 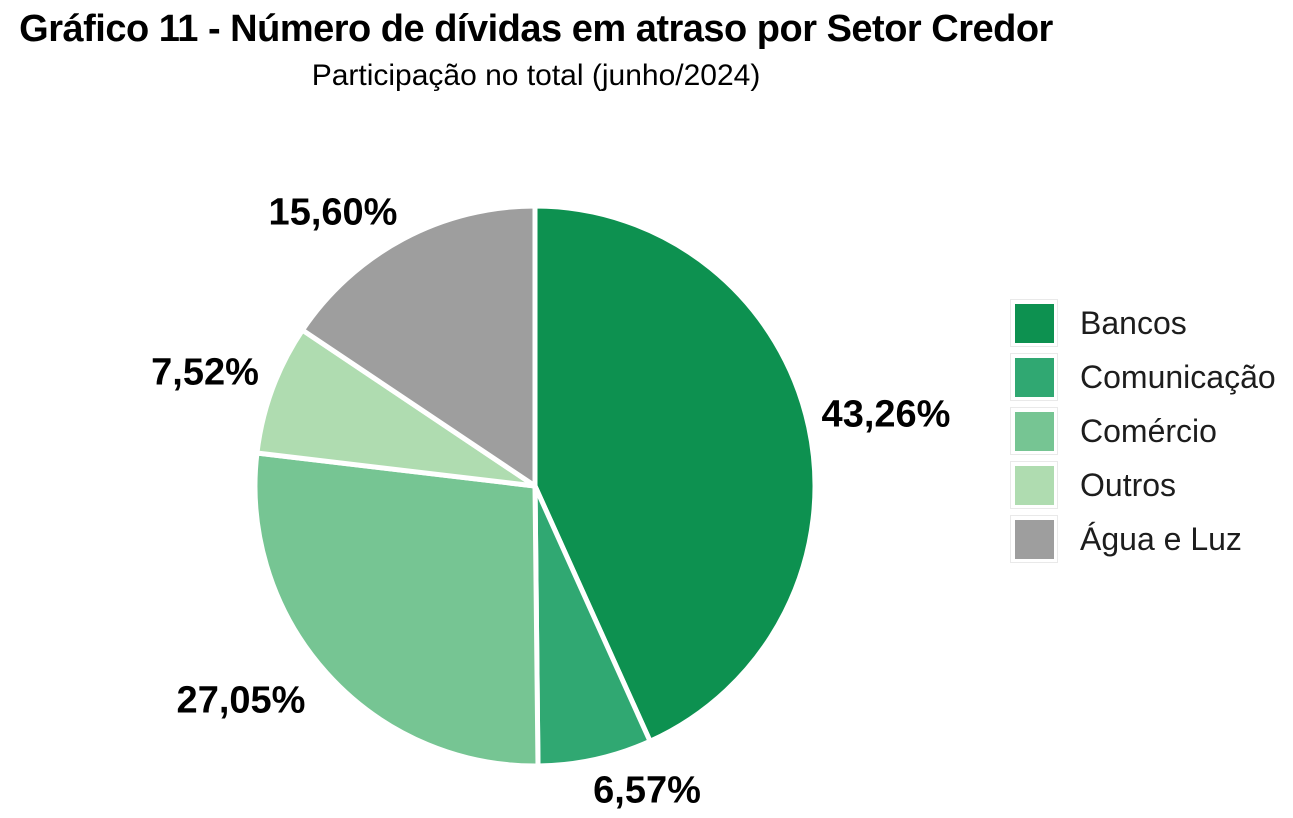 What do you see at coordinates (333, 212) in the screenshot?
I see `data-label-agua-e-luz: 15,60%` at bounding box center [333, 212].